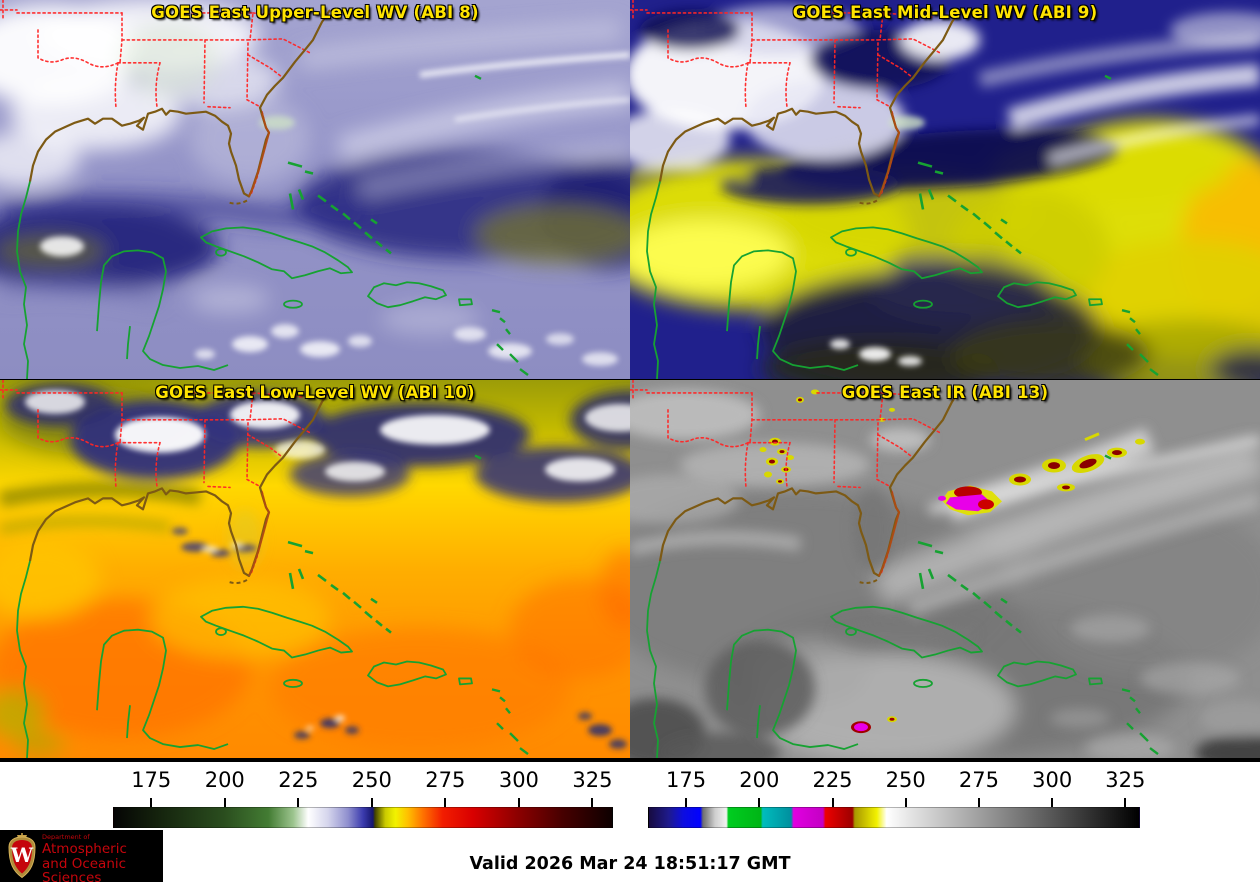 The width and height of the screenshot is (1260, 882). I want to click on valid-time-label: Valid 2026 Mar 24 18:51:17 GMT, so click(630, 864).